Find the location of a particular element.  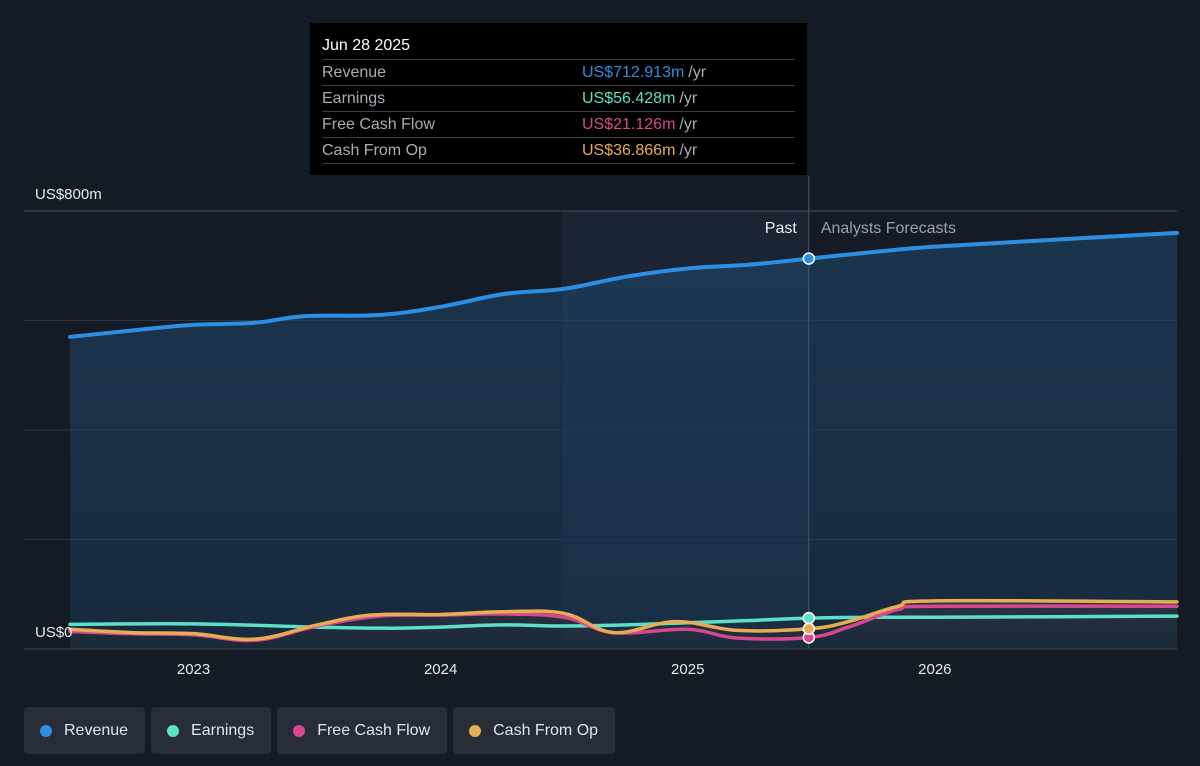

series-line-revenue is located at coordinates (623, 284).